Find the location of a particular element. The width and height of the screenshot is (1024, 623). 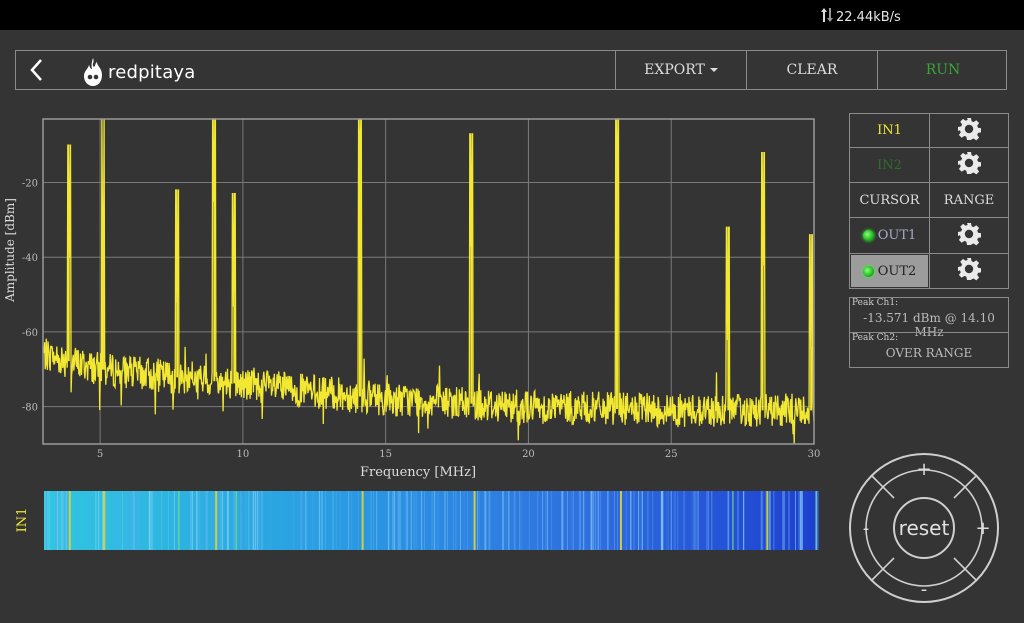

y-axis-label: Amplitude [dBm] is located at coordinates (10, 250).